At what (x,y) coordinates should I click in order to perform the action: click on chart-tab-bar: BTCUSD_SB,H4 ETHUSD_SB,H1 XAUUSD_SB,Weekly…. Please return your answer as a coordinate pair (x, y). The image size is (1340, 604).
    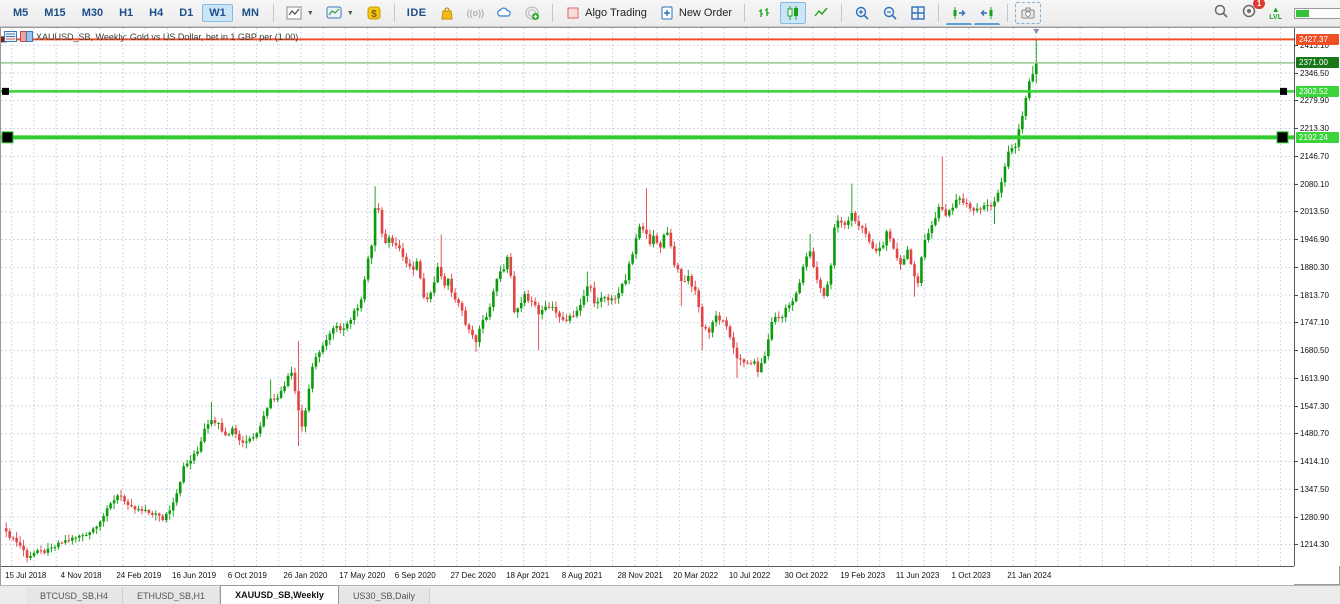
    Looking at the image, I should click on (670, 594).